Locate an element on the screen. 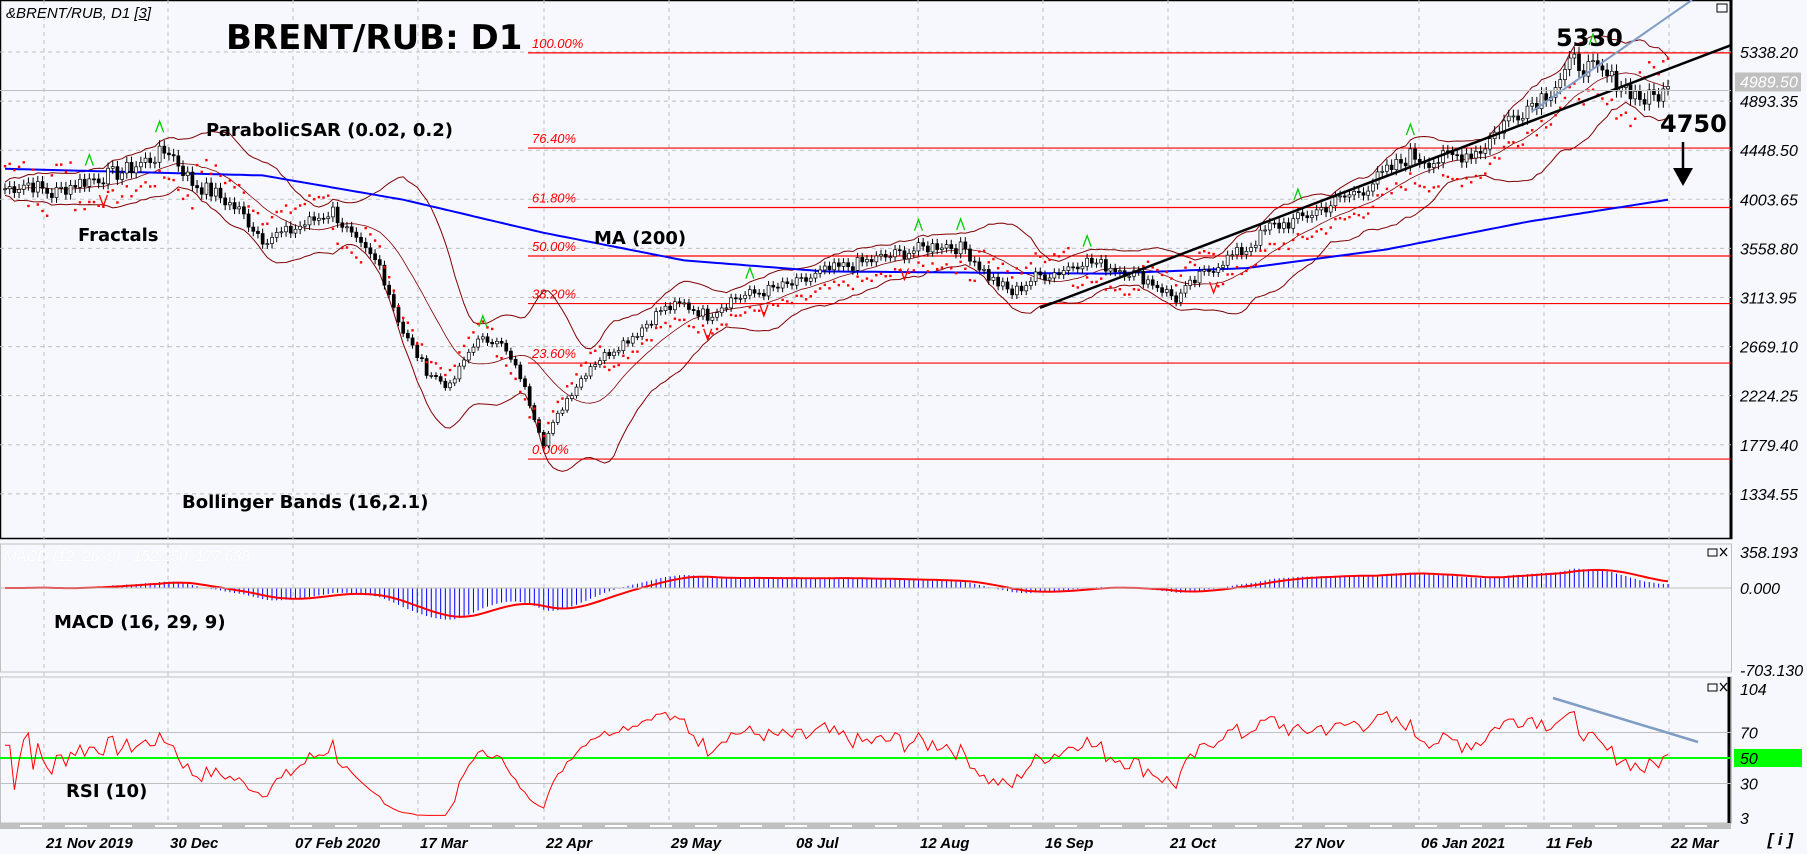 This screenshot has width=1807, height=854. rsi-maximize-icon is located at coordinates (1712, 687).